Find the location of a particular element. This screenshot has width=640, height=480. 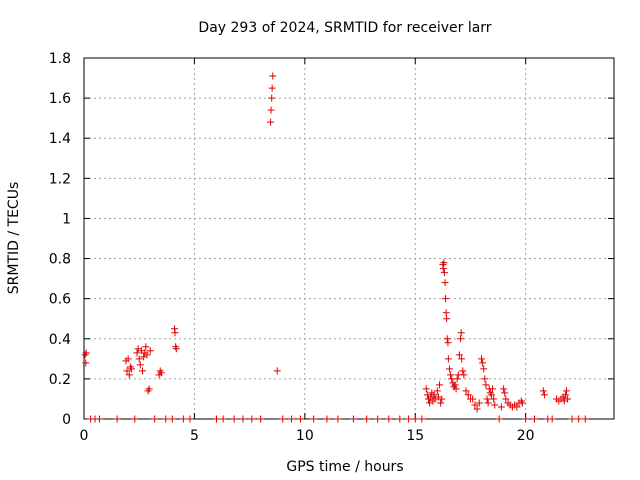

y-tick-label: 0.8 is located at coordinates (60, 260).